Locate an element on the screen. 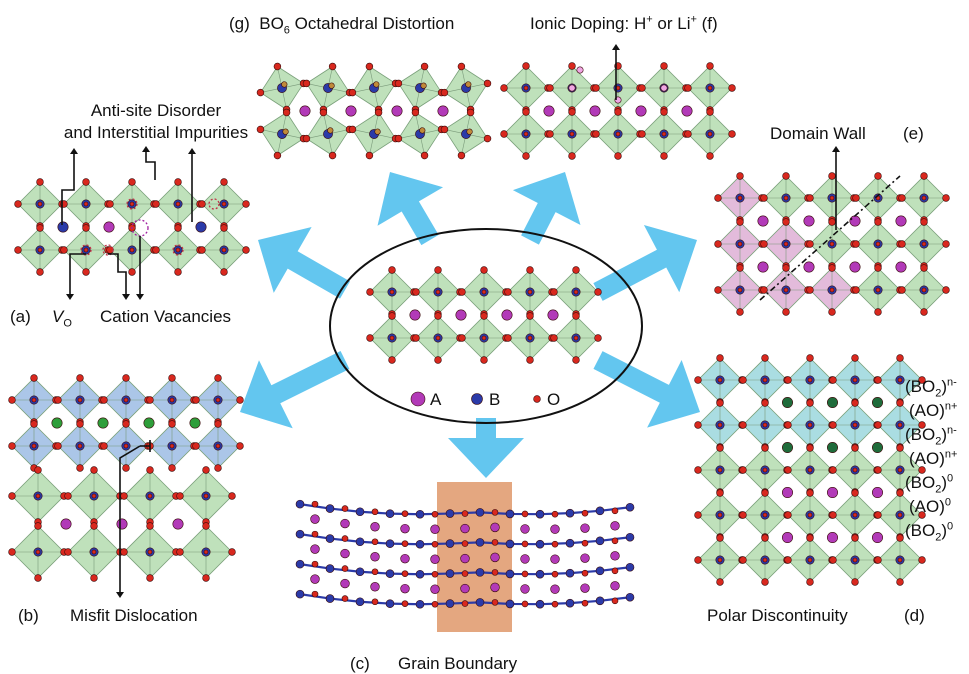 The image size is (969, 674). interstitial-pointer is located at coordinates (150, 165).